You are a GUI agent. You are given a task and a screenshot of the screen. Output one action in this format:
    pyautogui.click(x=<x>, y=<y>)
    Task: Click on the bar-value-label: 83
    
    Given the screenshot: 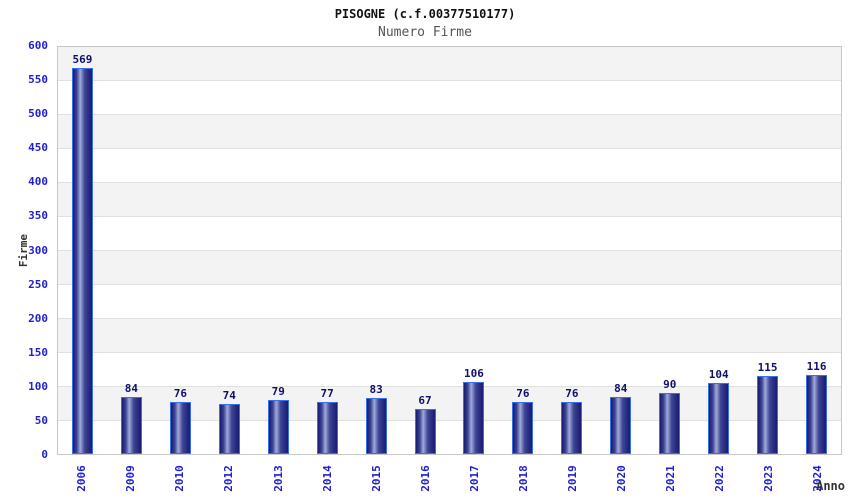 What is the action you would take?
    pyautogui.click(x=376, y=389)
    